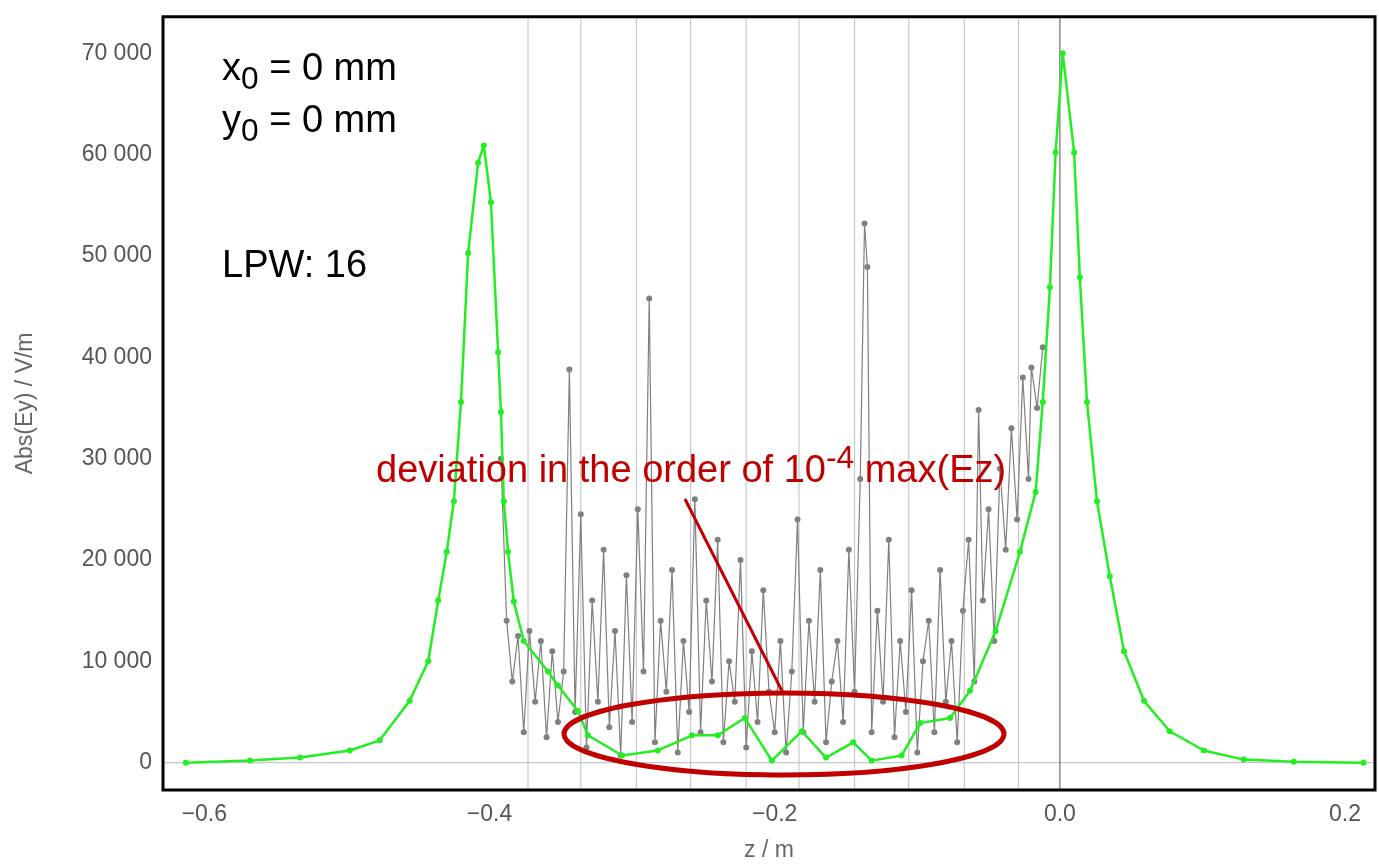 The height and width of the screenshot is (866, 1379). Describe the element at coordinates (145, 760) in the screenshot. I see `y-tick-label: 0` at that location.